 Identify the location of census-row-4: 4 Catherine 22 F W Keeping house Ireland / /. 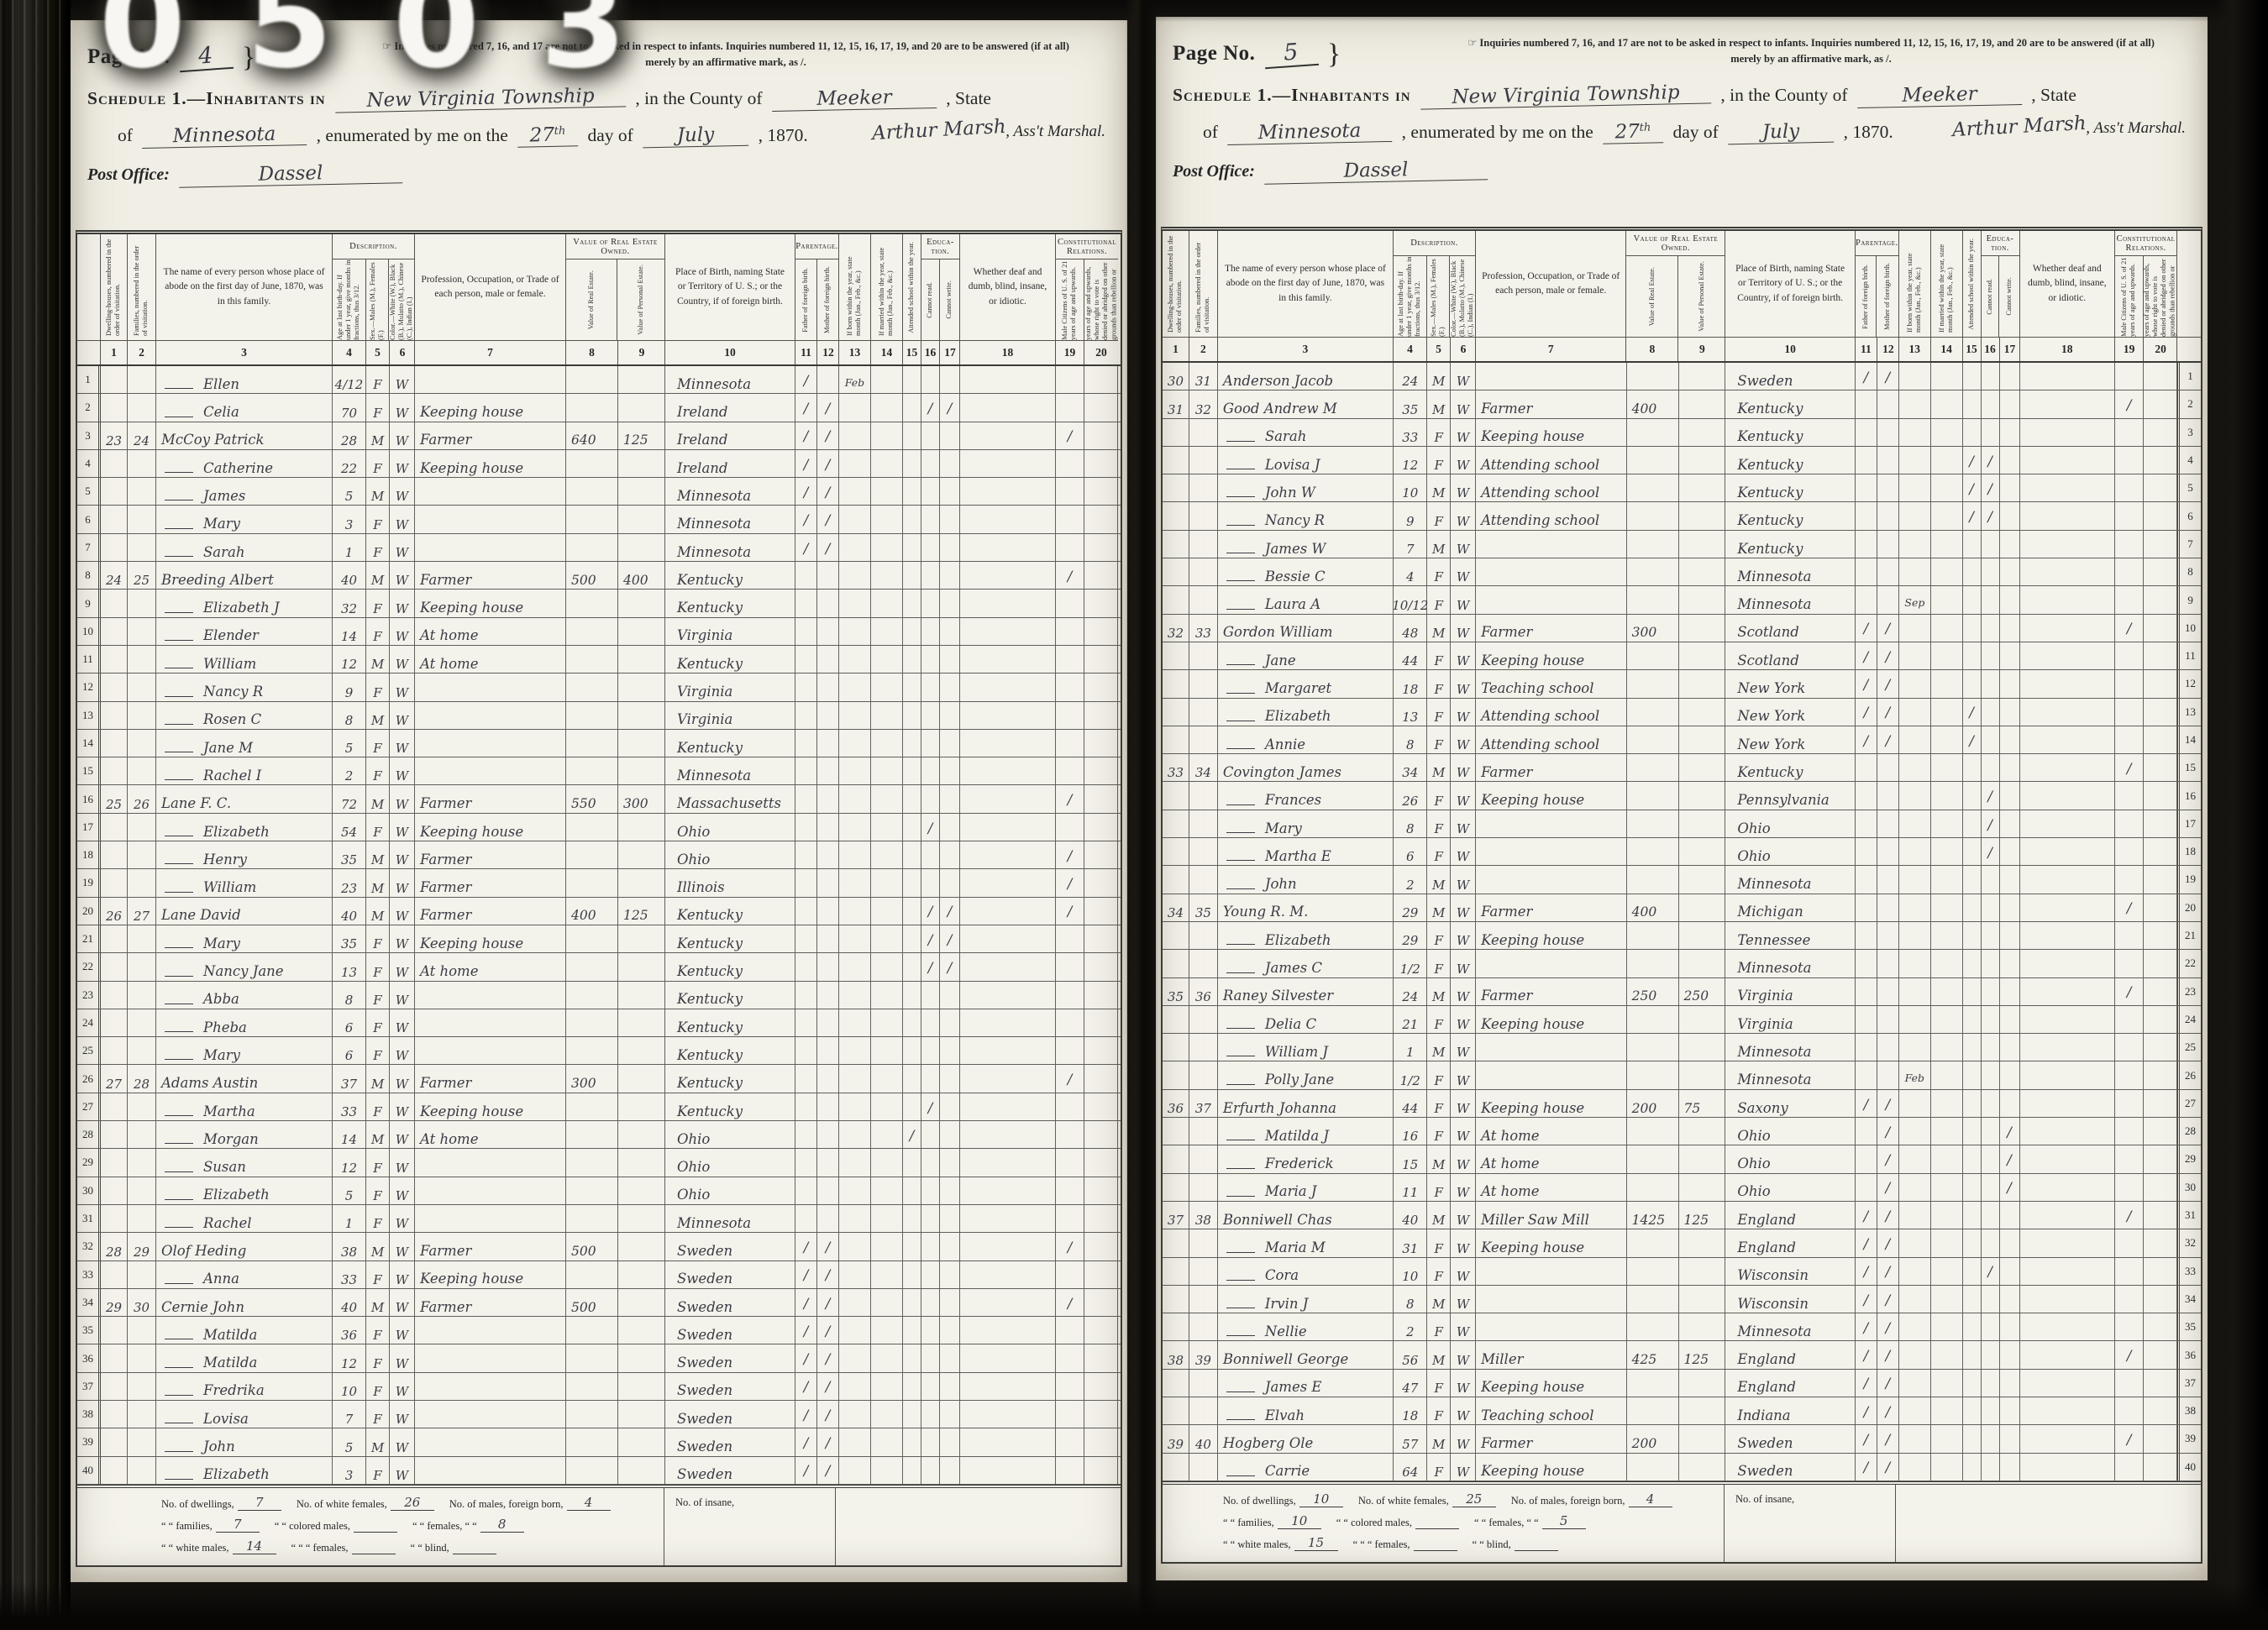
(599, 464).